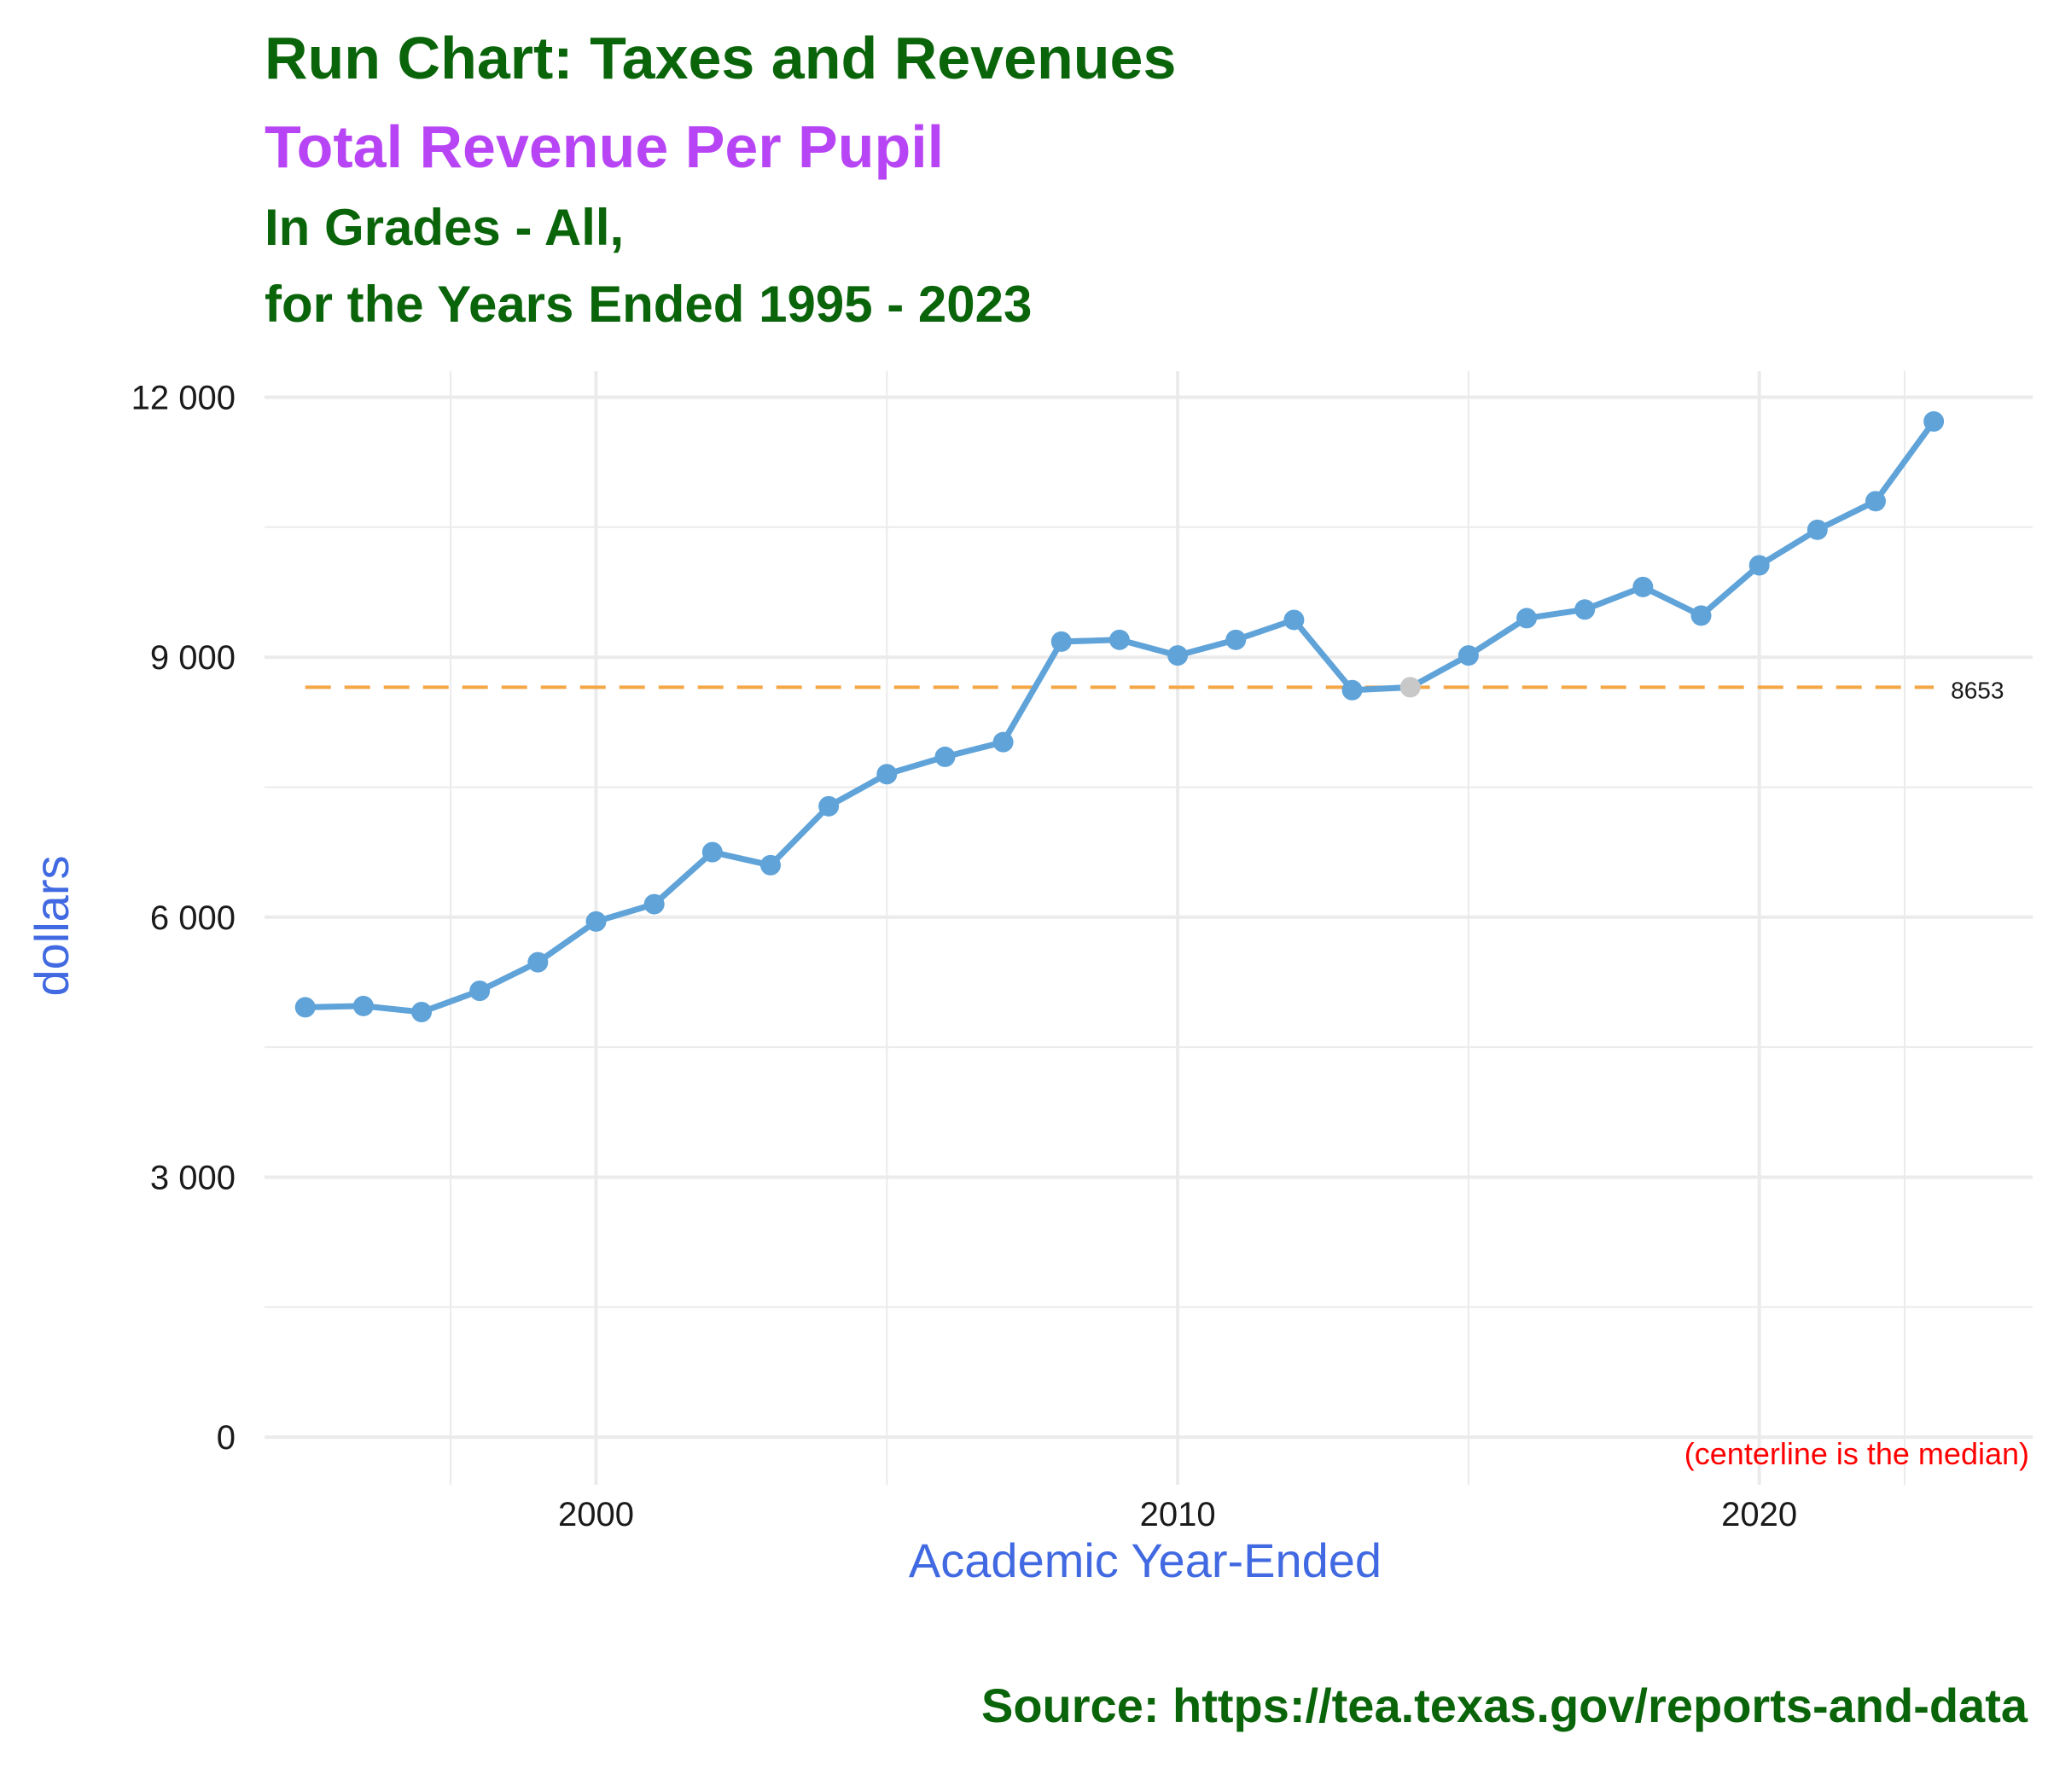  Describe the element at coordinates (1178, 1514) in the screenshot. I see `x-tick-label: 2010` at that location.